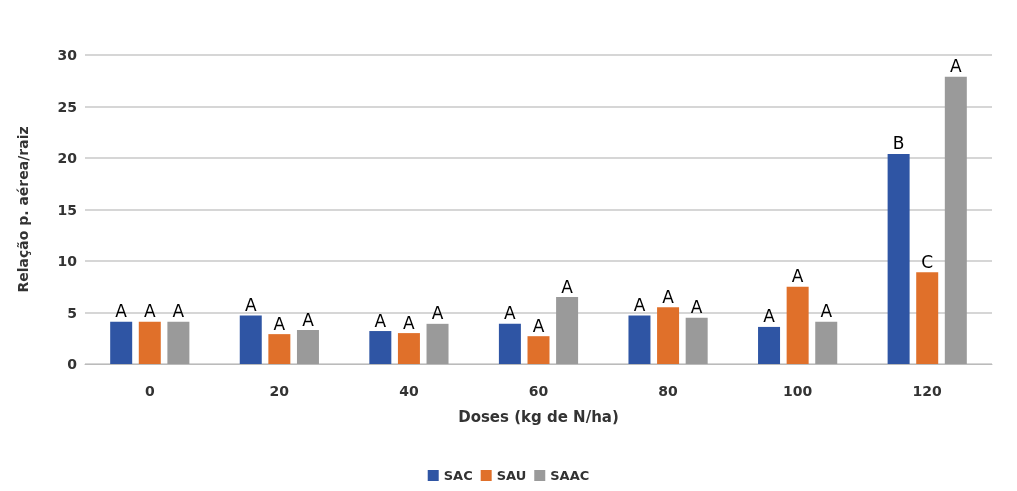 Image resolution: width=1017 pixels, height=491 pixels. What do you see at coordinates (898, 143) in the screenshot?
I see `data-label: B` at bounding box center [898, 143].